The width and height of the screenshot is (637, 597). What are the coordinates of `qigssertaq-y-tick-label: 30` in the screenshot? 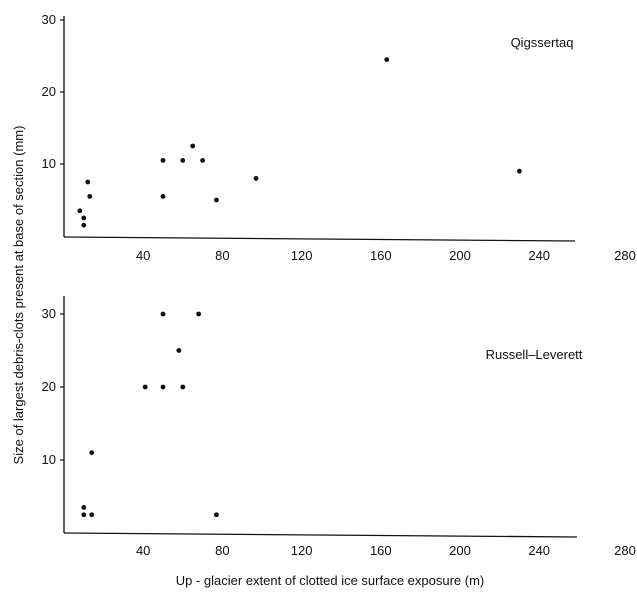 It's located at (49, 19).